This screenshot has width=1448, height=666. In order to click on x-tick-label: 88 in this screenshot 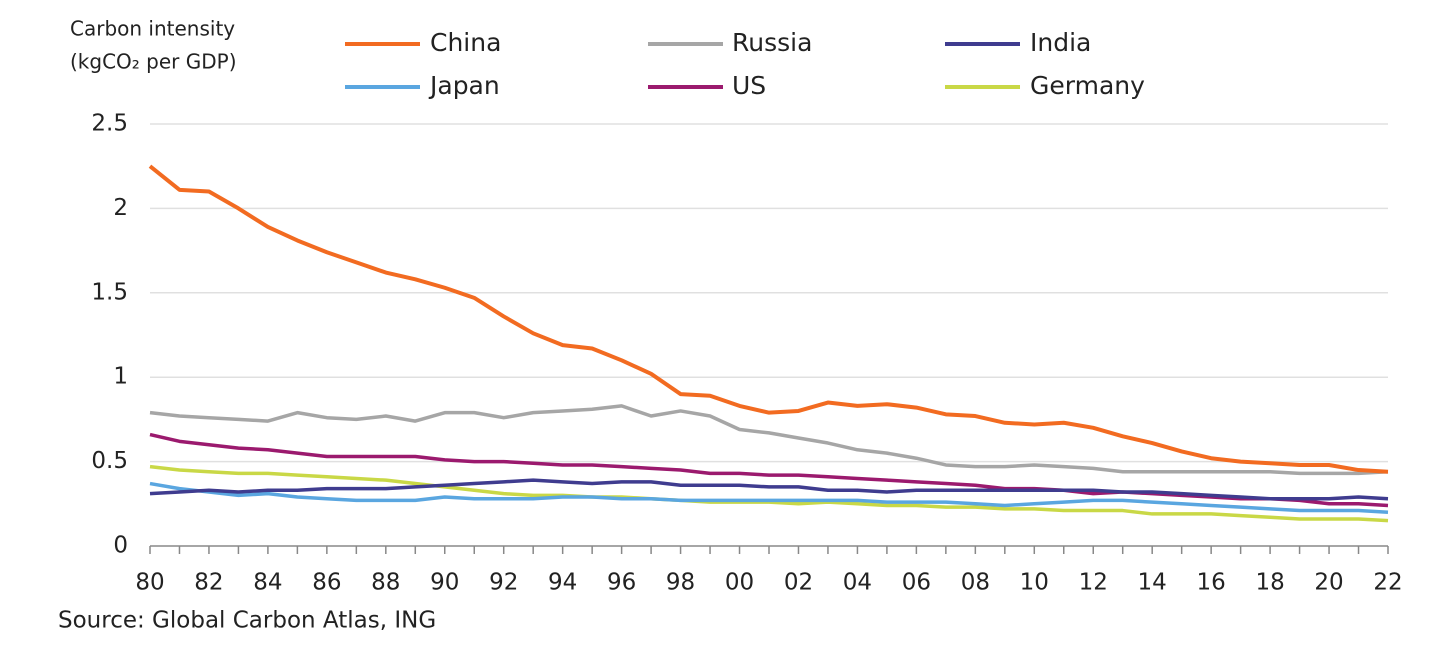, I will do `click(385, 583)`.